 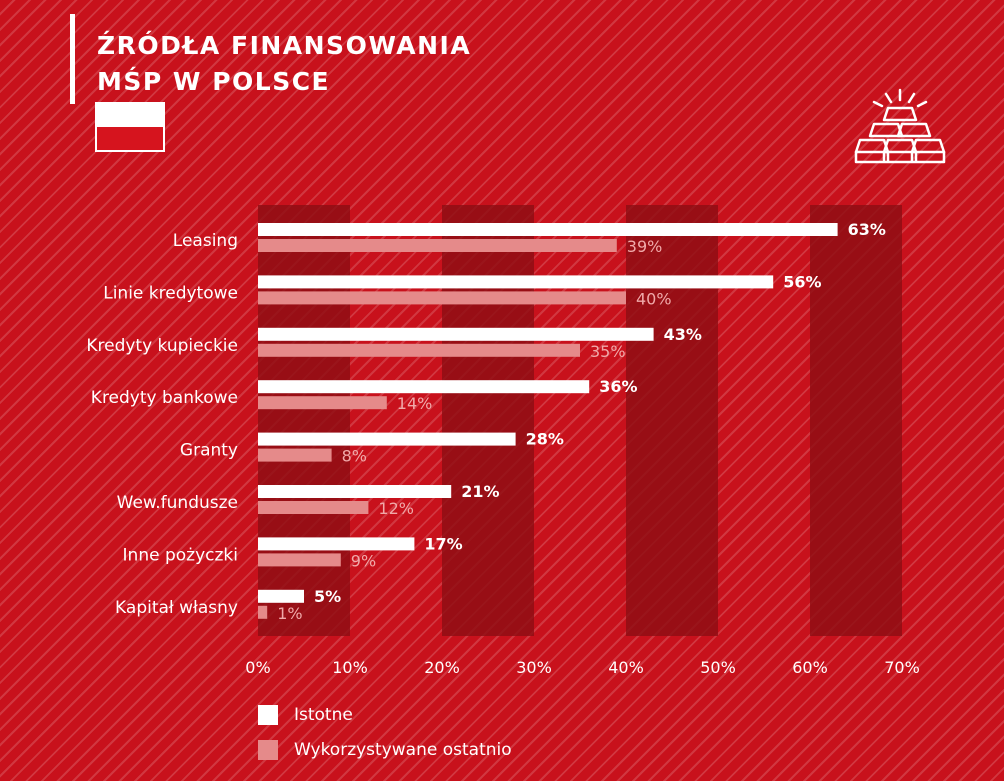 I want to click on category-label: Granty, so click(x=209, y=451).